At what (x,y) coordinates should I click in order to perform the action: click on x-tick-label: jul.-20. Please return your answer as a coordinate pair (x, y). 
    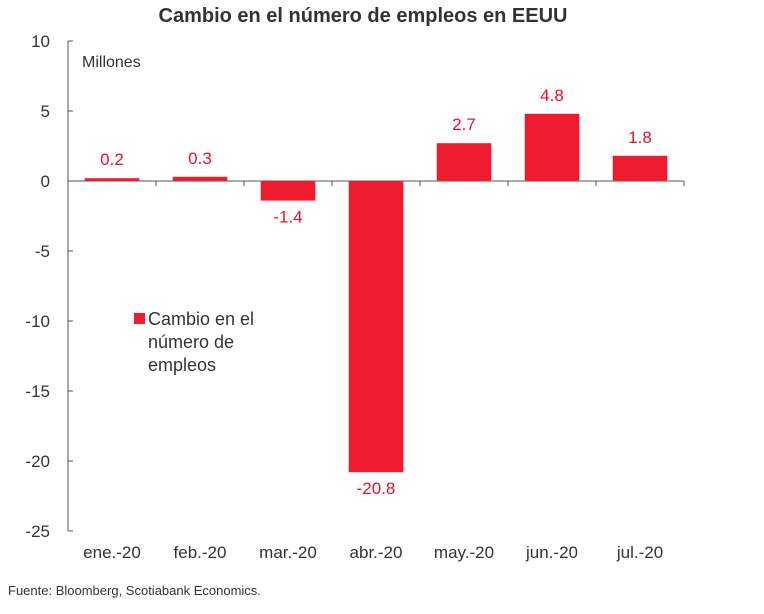
    Looking at the image, I should click on (639, 552).